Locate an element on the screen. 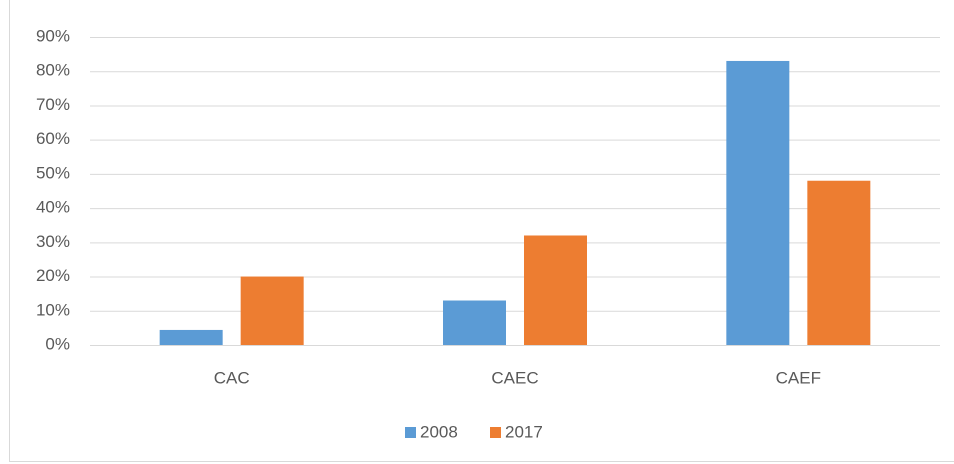 The image size is (954, 464). x-tick-label: CAC is located at coordinates (232, 377).